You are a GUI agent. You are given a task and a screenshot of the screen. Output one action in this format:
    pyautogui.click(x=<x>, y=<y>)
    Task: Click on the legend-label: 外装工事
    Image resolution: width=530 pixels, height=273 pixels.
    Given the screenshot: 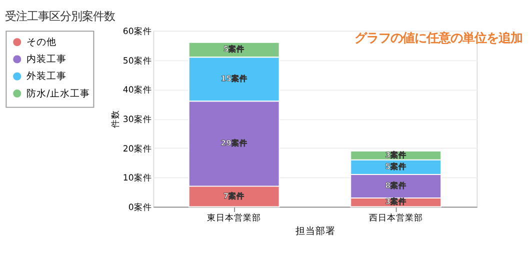 What is the action you would take?
    pyautogui.click(x=46, y=76)
    